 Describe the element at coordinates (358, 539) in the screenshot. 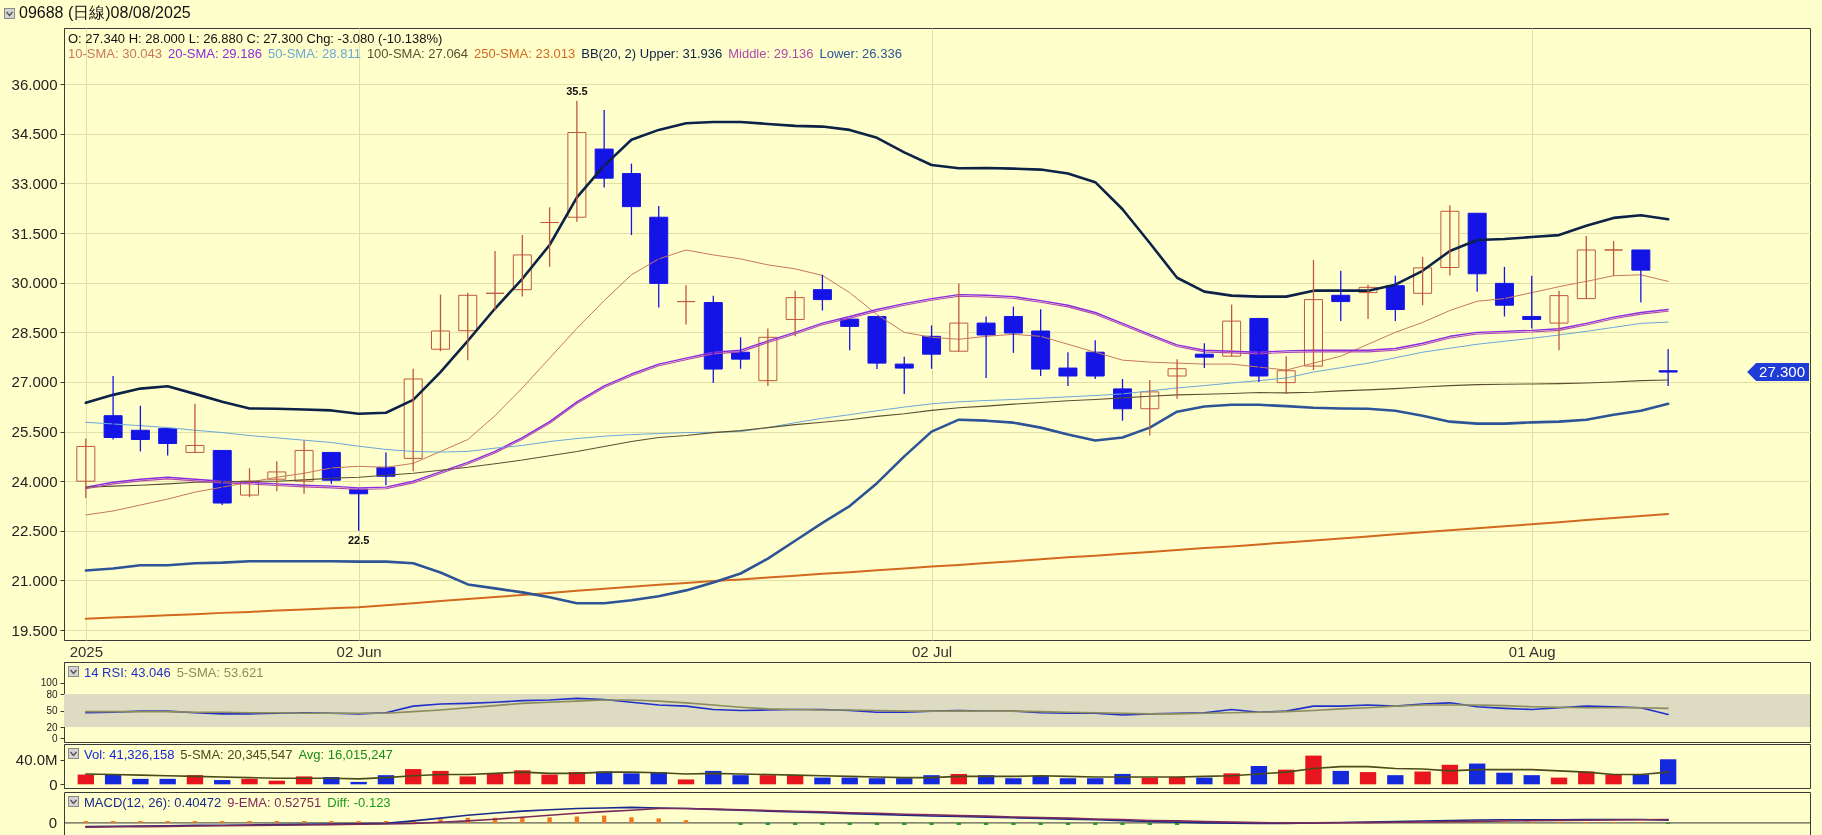

I see `annotation: 22.5` at that location.